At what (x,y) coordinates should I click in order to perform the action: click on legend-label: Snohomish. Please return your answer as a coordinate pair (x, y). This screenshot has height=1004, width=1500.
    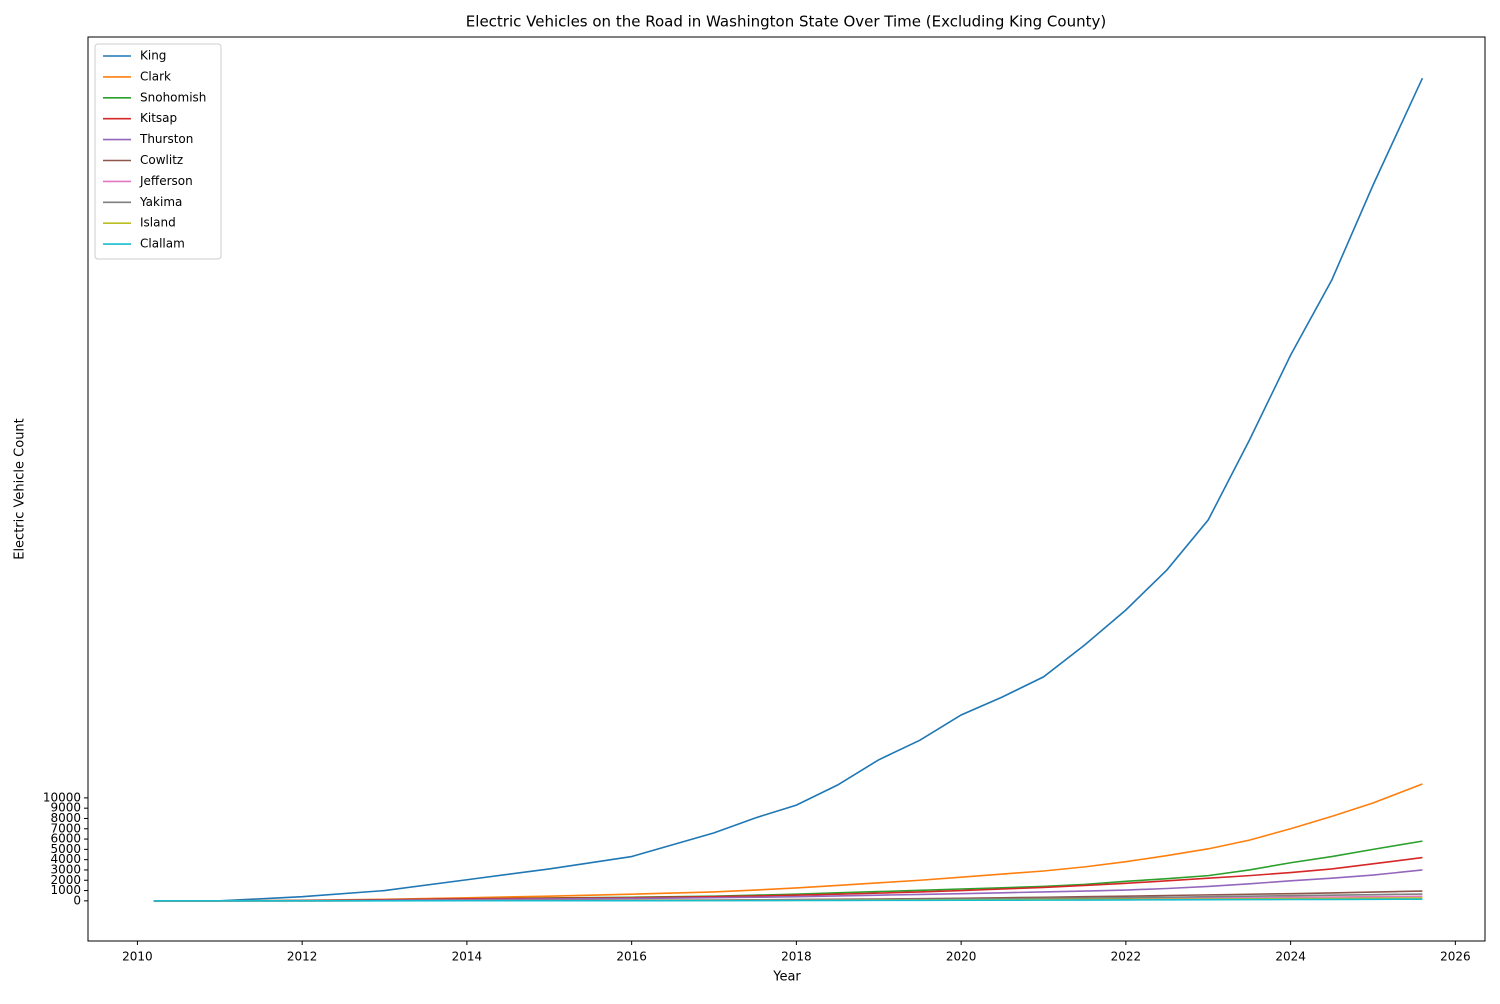
    Looking at the image, I should click on (173, 97).